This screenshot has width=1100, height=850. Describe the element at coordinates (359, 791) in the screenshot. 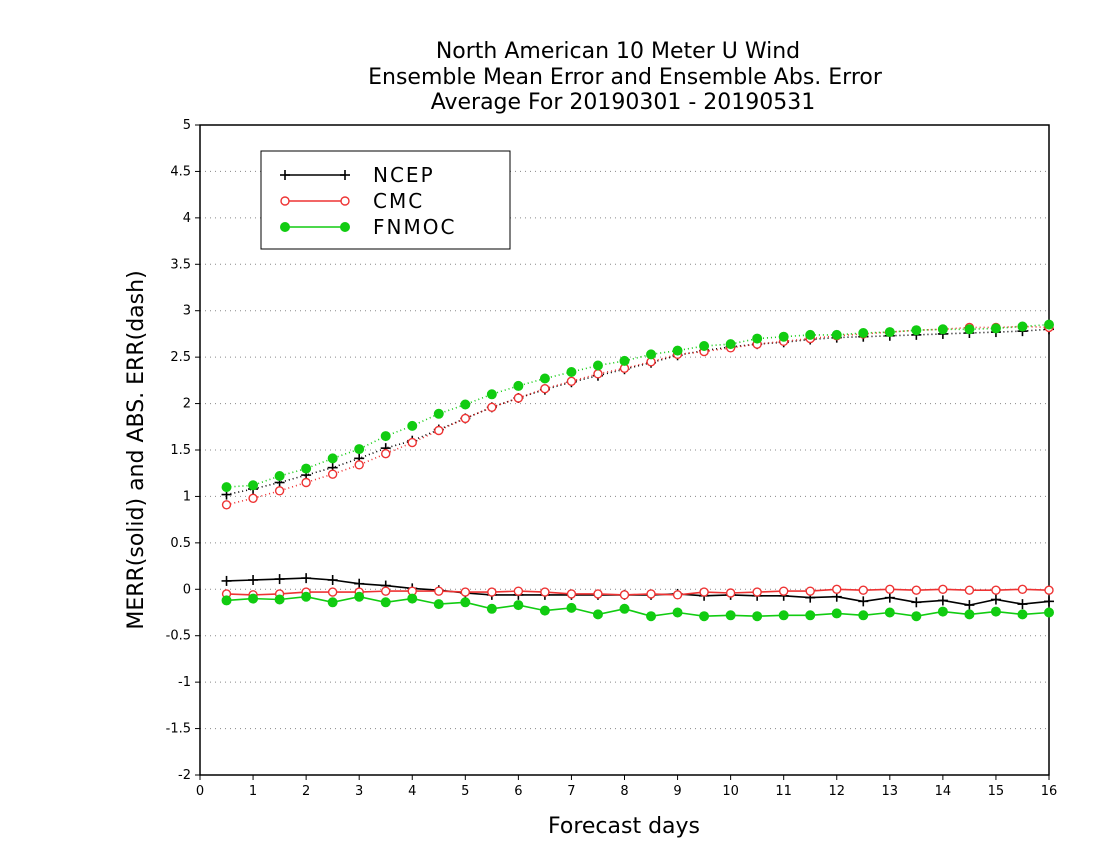

I see `x-tick-label: 3` at that location.